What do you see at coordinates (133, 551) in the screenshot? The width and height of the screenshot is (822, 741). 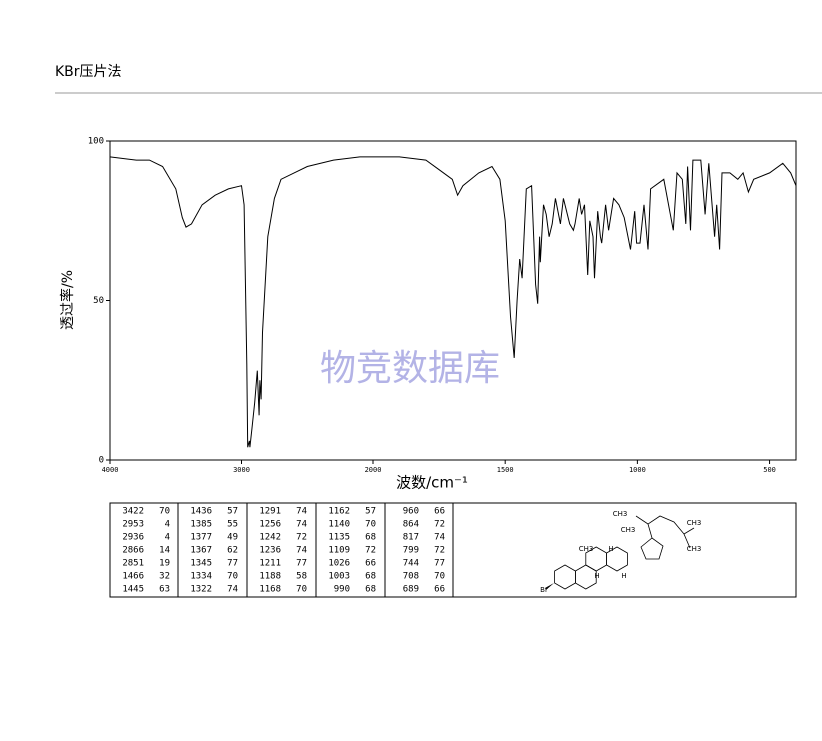 I see `peak-wavenumber: 2866` at bounding box center [133, 551].